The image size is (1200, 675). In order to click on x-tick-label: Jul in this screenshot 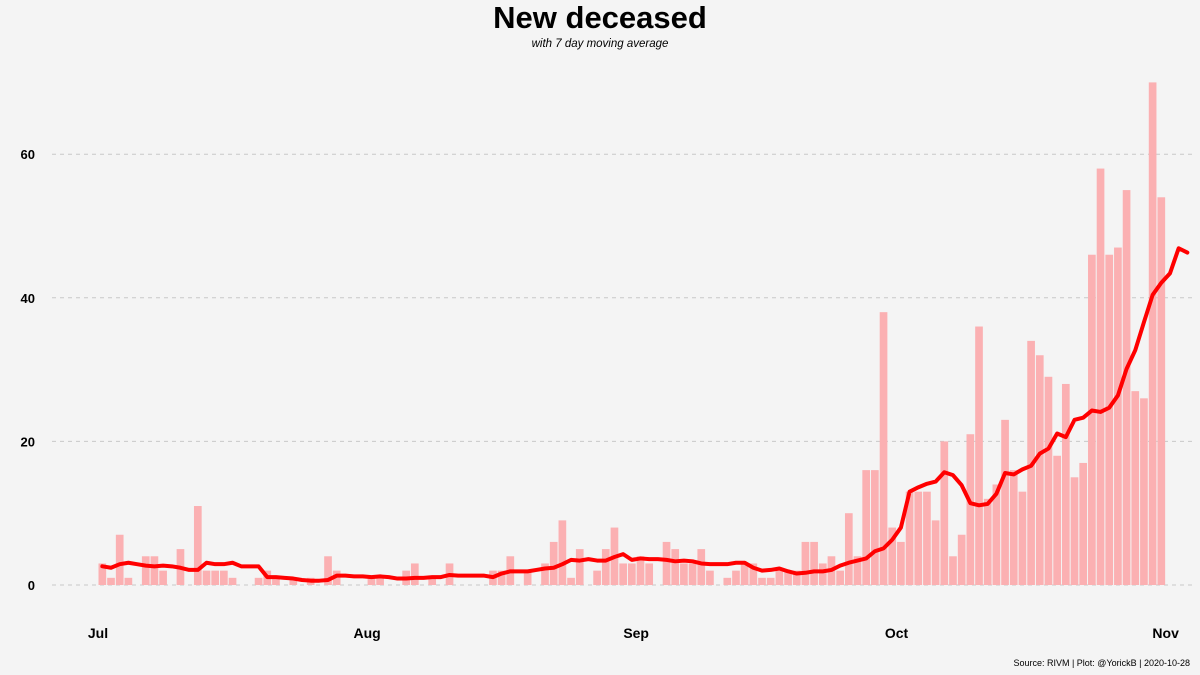, I will do `click(98, 633)`.